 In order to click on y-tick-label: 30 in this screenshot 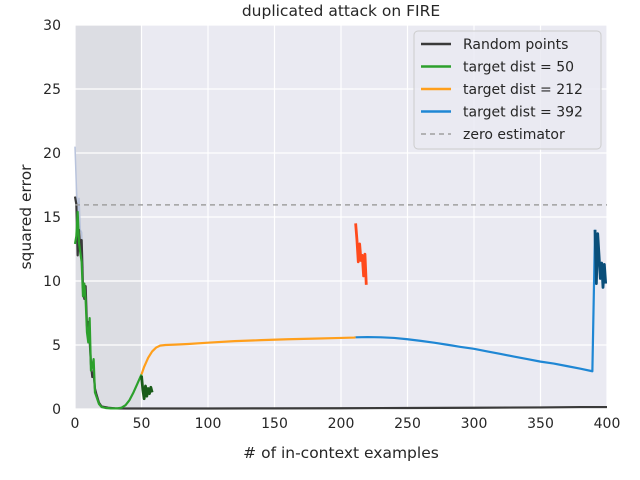, I will do `click(52, 26)`.